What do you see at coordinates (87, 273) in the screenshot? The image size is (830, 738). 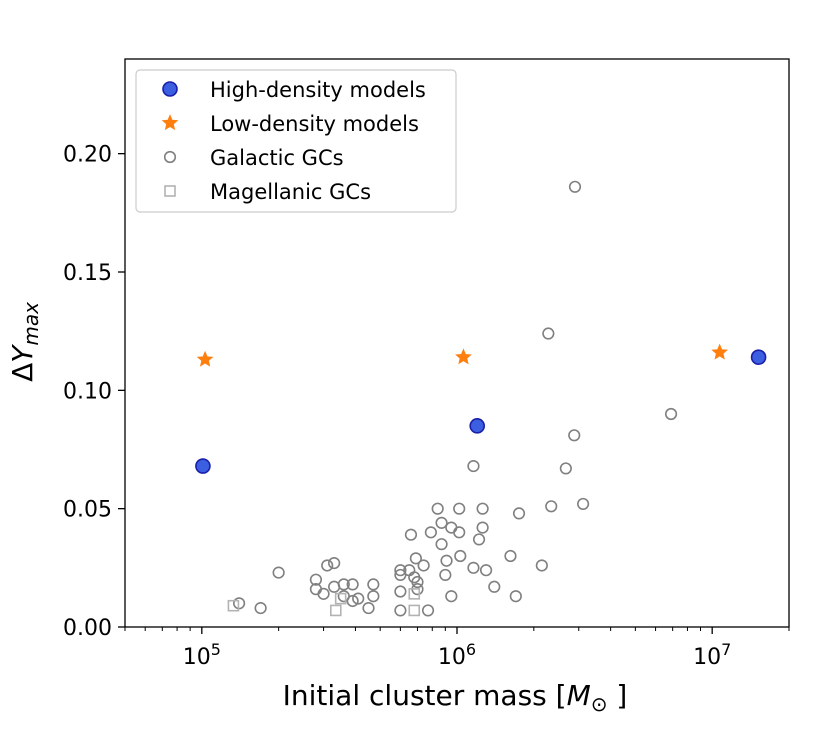 I see `y-tick-label: 0.15` at bounding box center [87, 273].